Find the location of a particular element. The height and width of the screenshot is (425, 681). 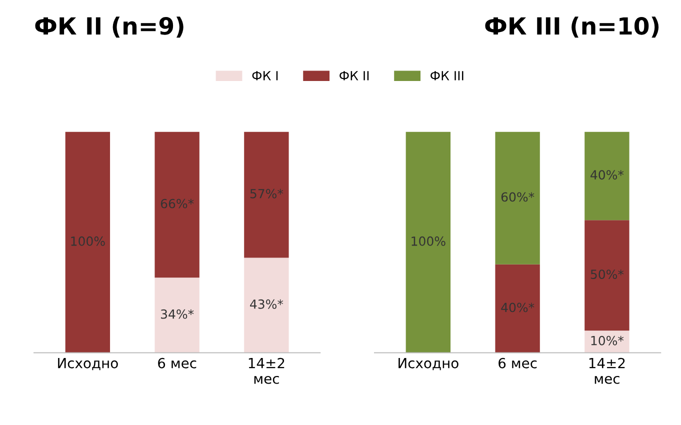

data-label: 66%* is located at coordinates (177, 203).